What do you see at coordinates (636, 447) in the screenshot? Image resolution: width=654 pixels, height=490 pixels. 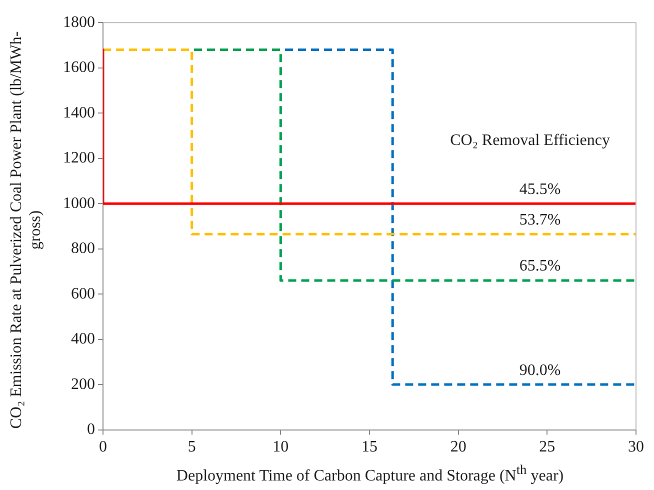 I see `x-tick-label: 30` at bounding box center [636, 447].